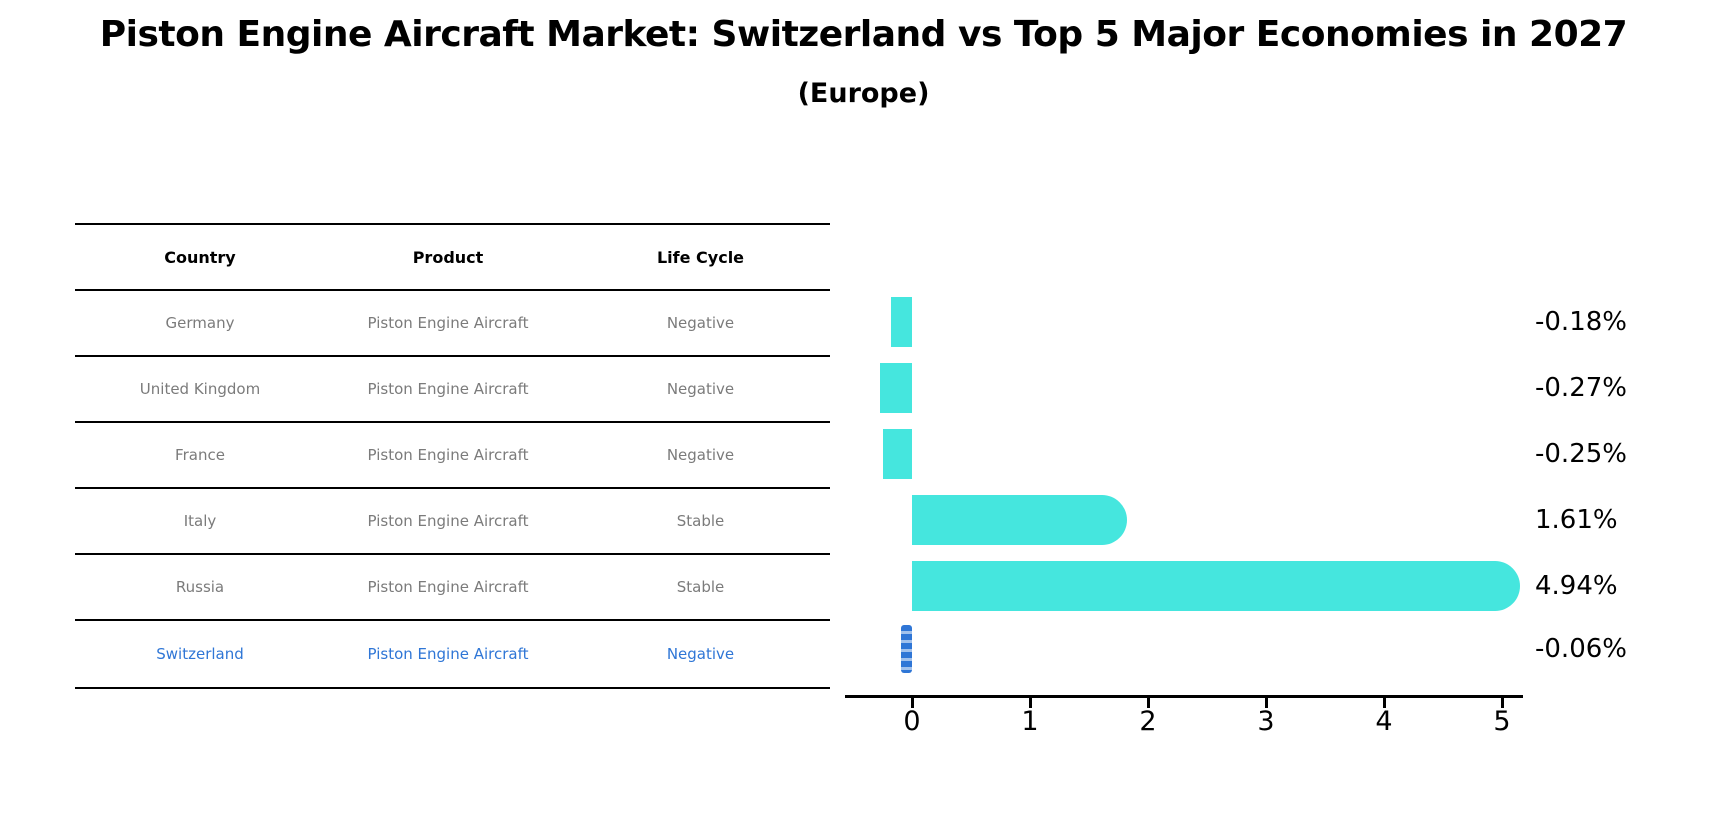 The height and width of the screenshot is (823, 1727). I want to click on x-tick-label: 1, so click(1030, 721).